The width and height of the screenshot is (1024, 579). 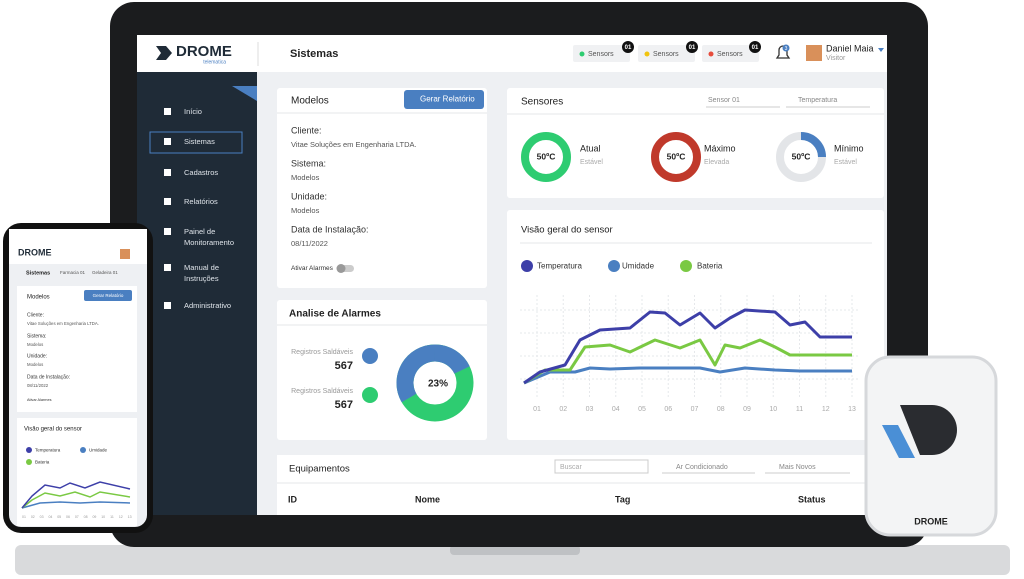 What do you see at coordinates (207, 305) in the screenshot?
I see `sidebar-item: Administrativo` at bounding box center [207, 305].